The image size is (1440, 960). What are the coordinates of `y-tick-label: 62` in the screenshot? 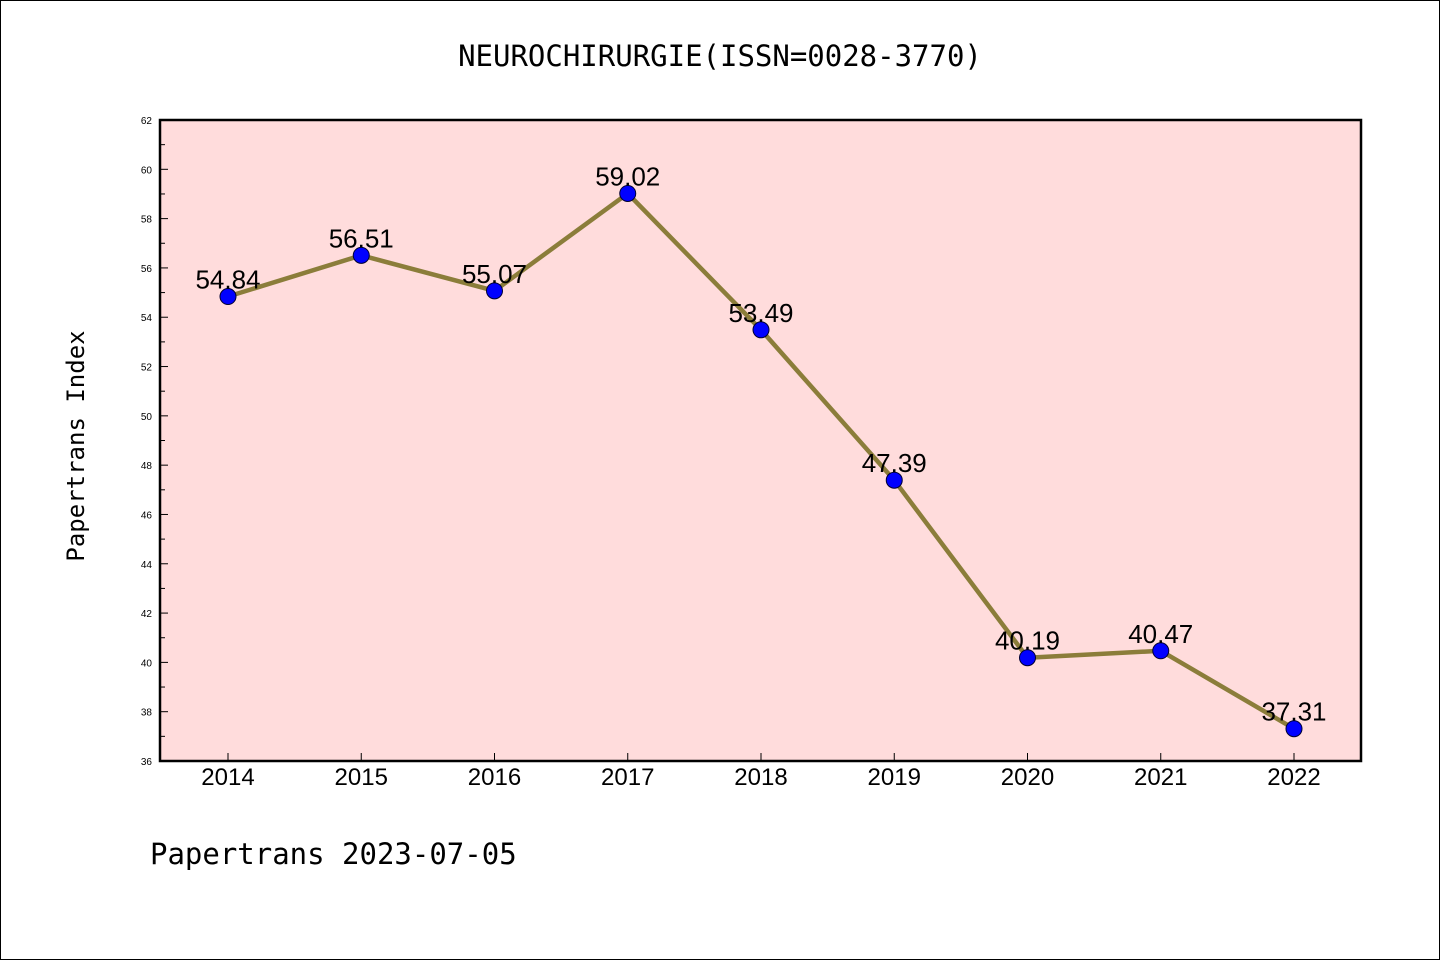 It's located at (147, 121).